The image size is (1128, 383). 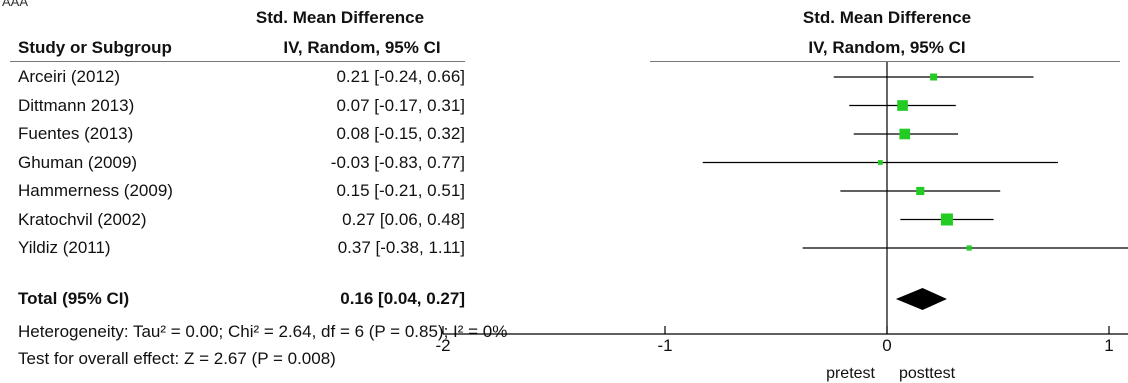 What do you see at coordinates (69, 76) in the screenshot?
I see `study-name: Arceiri (2012)` at bounding box center [69, 76].